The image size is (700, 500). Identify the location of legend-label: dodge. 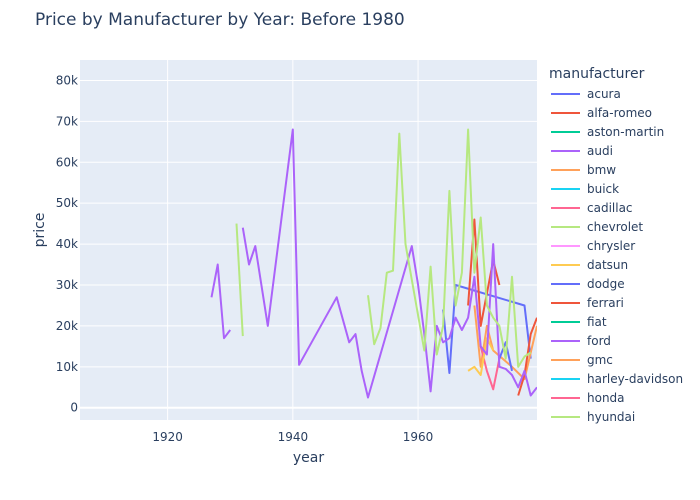
(606, 284).